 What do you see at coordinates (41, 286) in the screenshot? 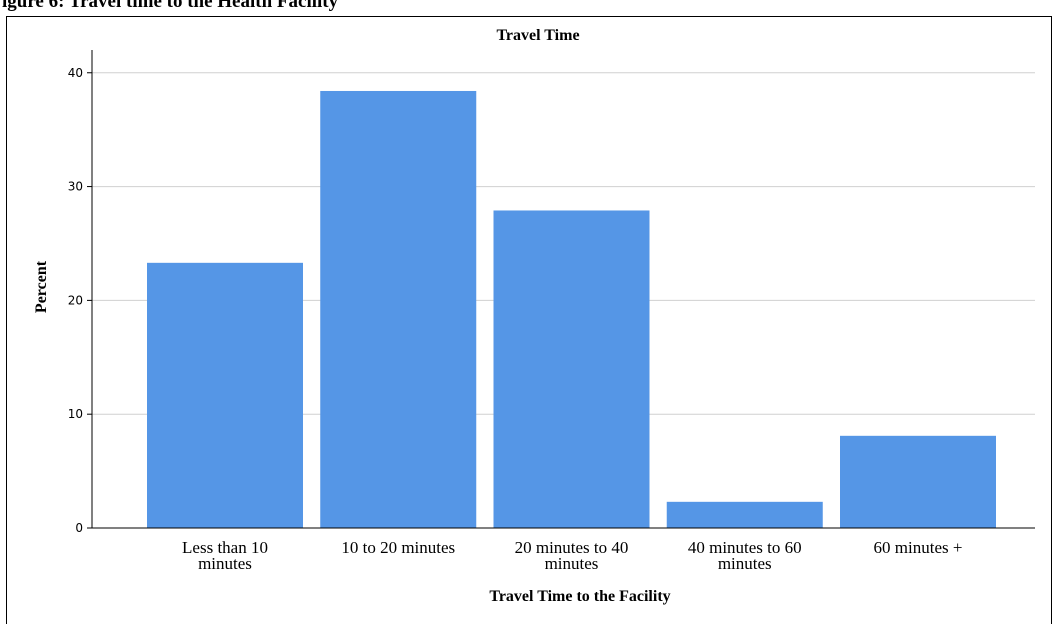
I see `y-axis-title: Percent` at bounding box center [41, 286].